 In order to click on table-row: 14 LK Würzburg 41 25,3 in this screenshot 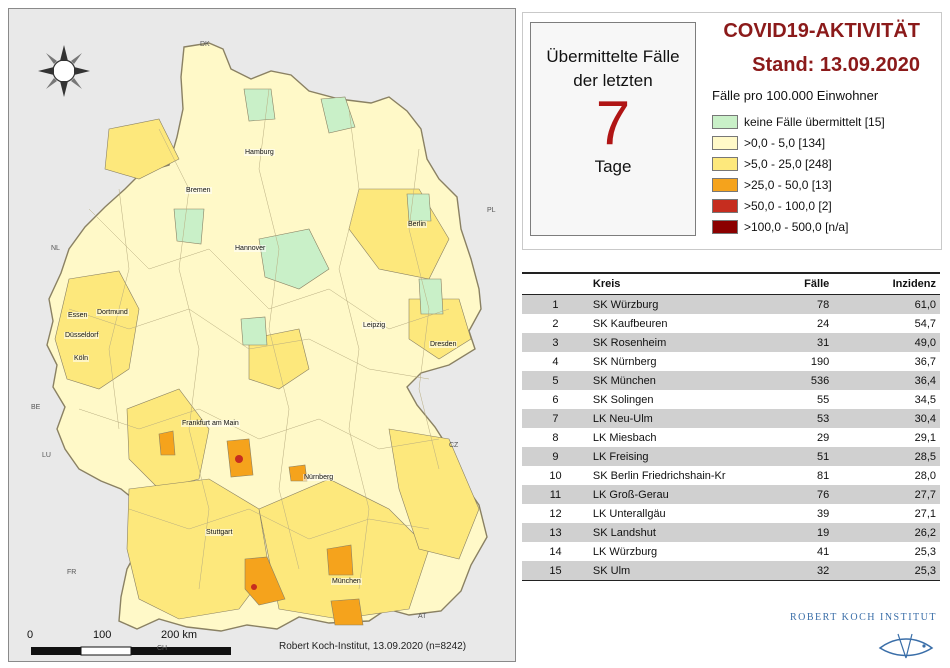, I will do `click(731, 551)`.